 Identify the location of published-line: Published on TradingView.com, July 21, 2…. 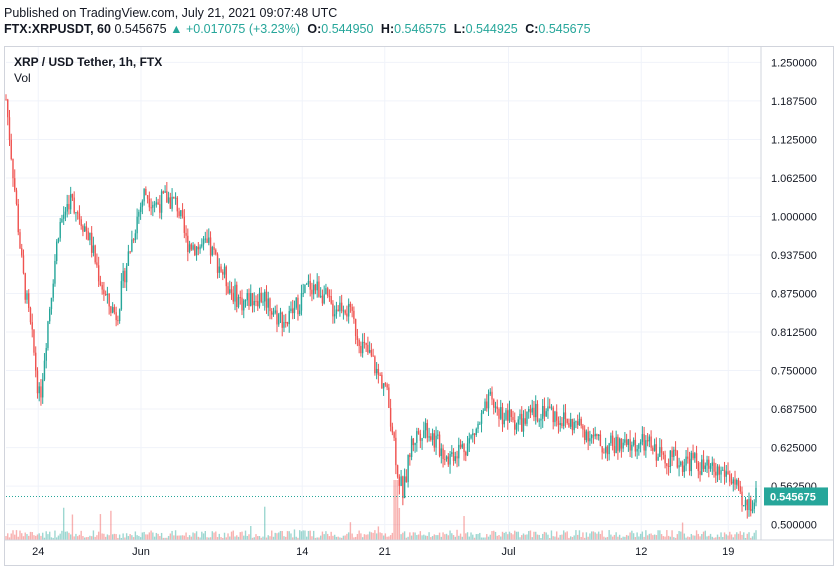
(171, 13).